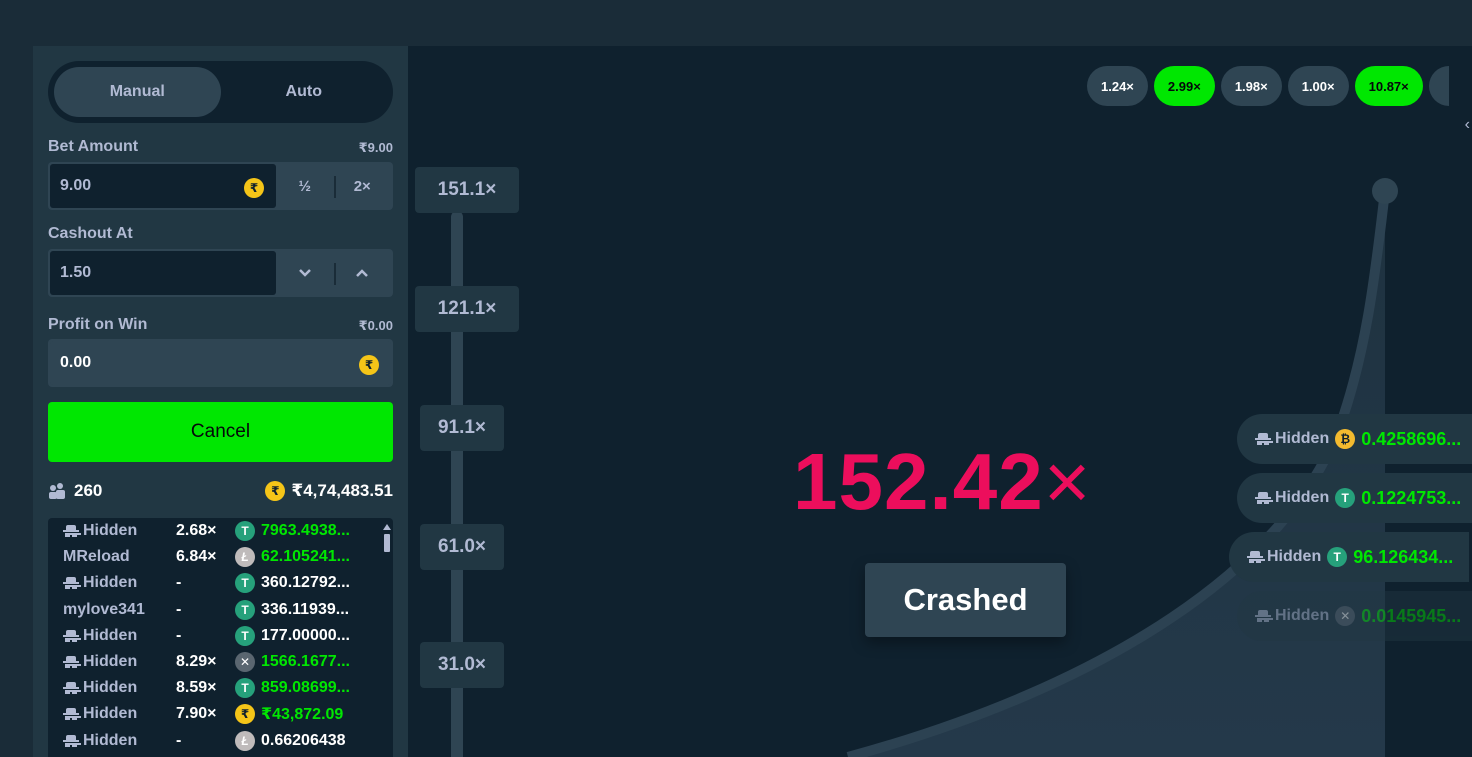 Image resolution: width=1472 pixels, height=757 pixels. Describe the element at coordinates (93, 146) in the screenshot. I see `bet-amount-label: Bet Amount` at that location.